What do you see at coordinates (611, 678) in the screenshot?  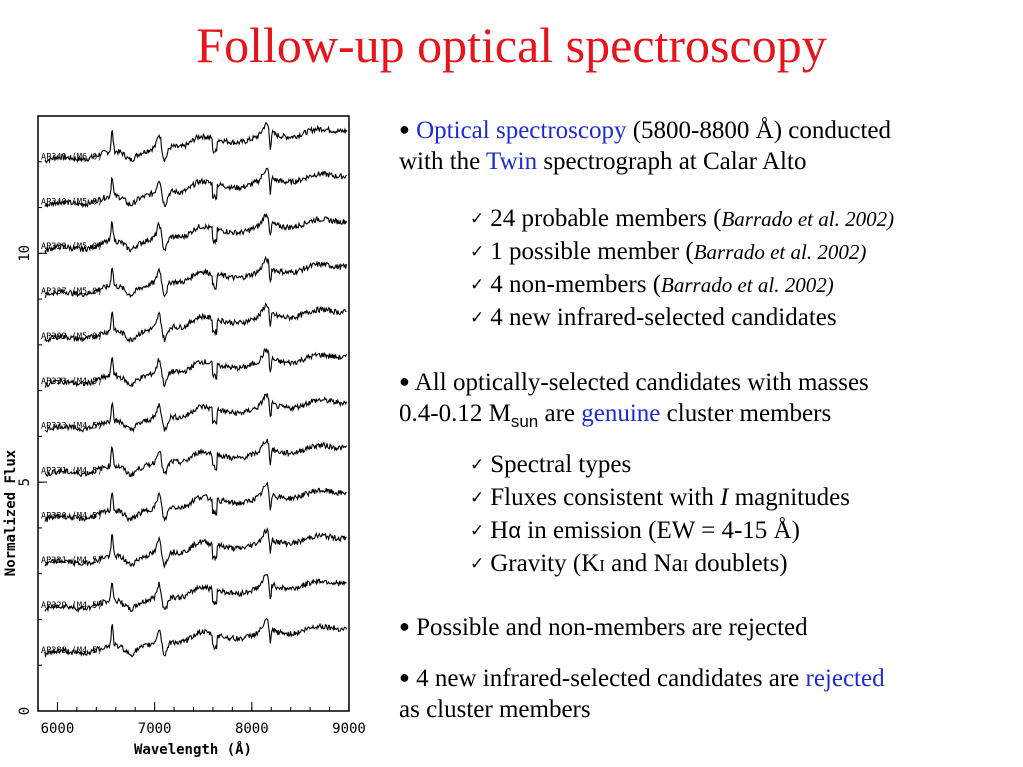 I see `bullet-text: 4 new infrared-selected candidates are` at bounding box center [611, 678].